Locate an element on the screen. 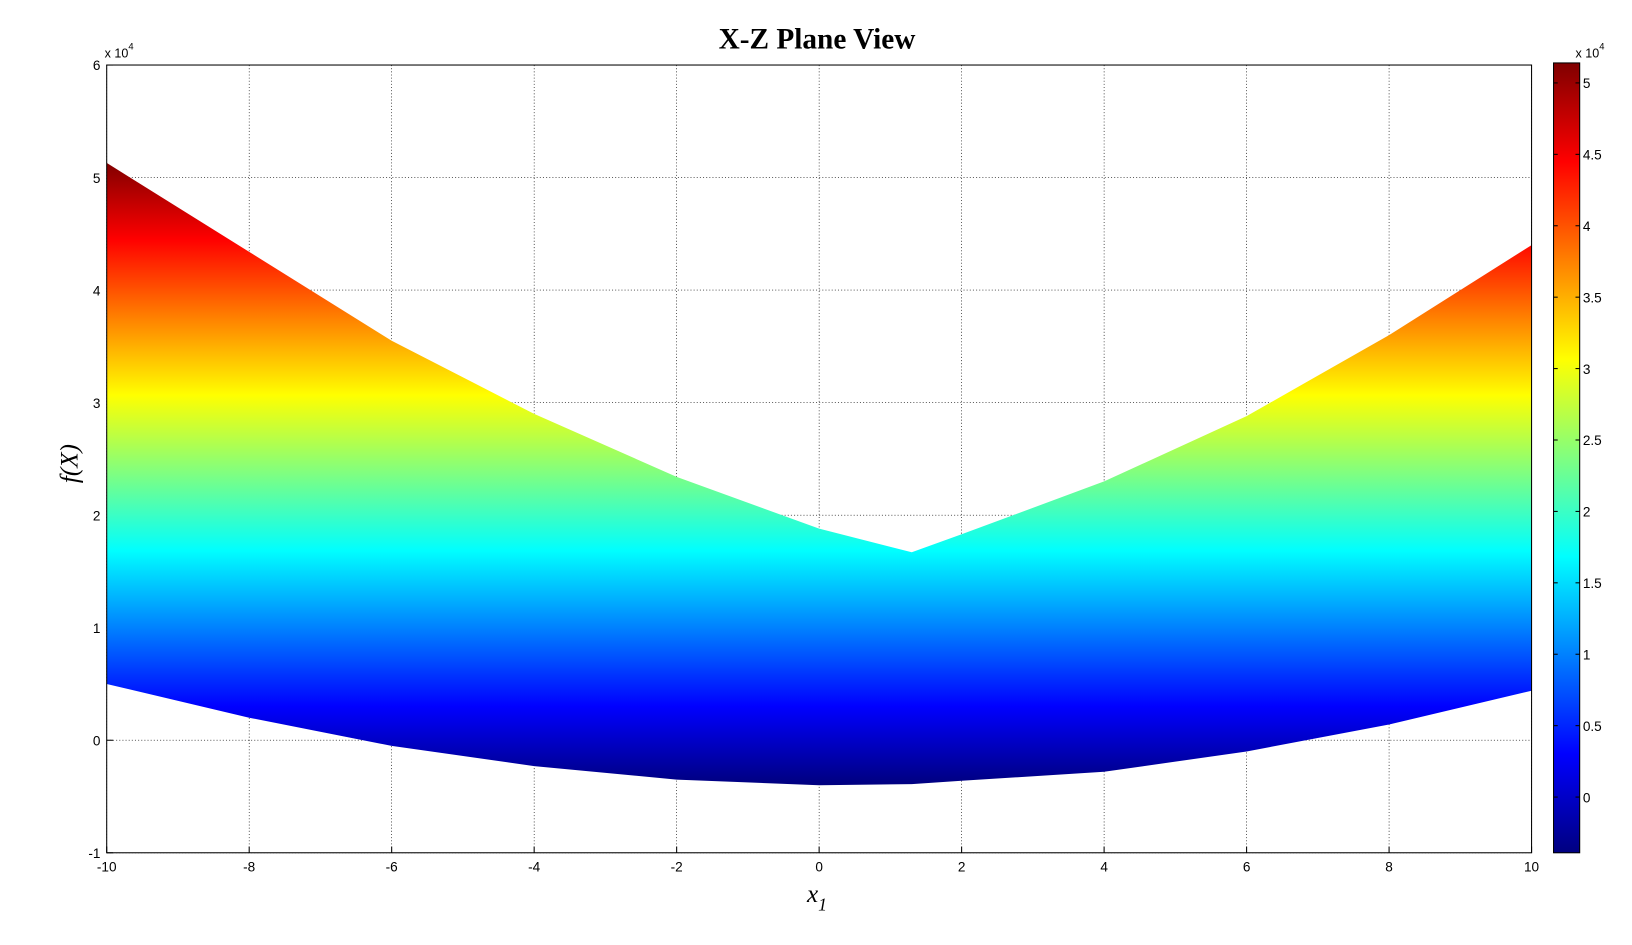  x-tick-label: -6 is located at coordinates (392, 867).